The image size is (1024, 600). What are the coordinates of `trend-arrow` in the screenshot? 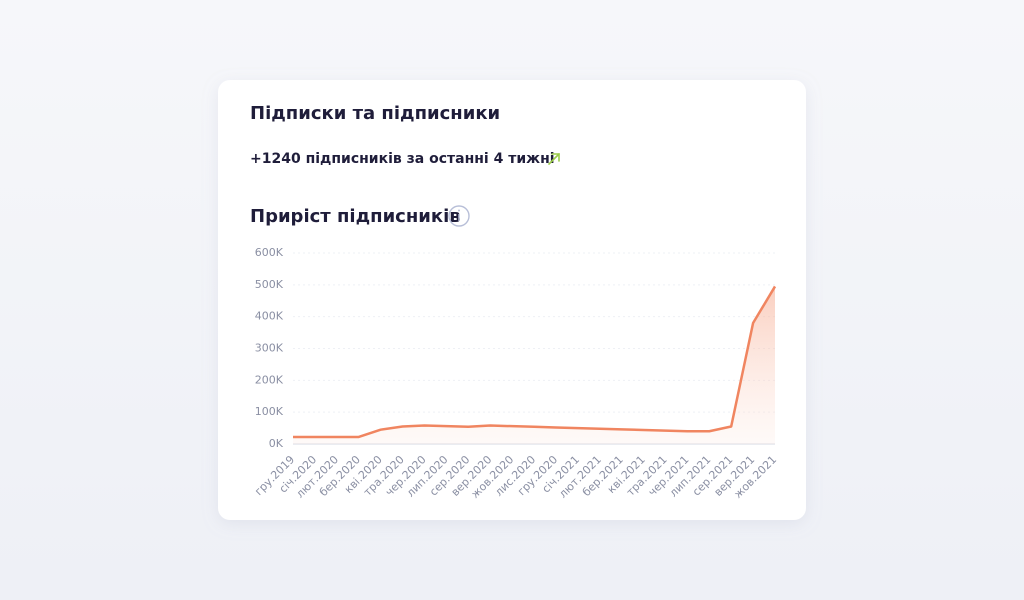 It's located at (554, 159).